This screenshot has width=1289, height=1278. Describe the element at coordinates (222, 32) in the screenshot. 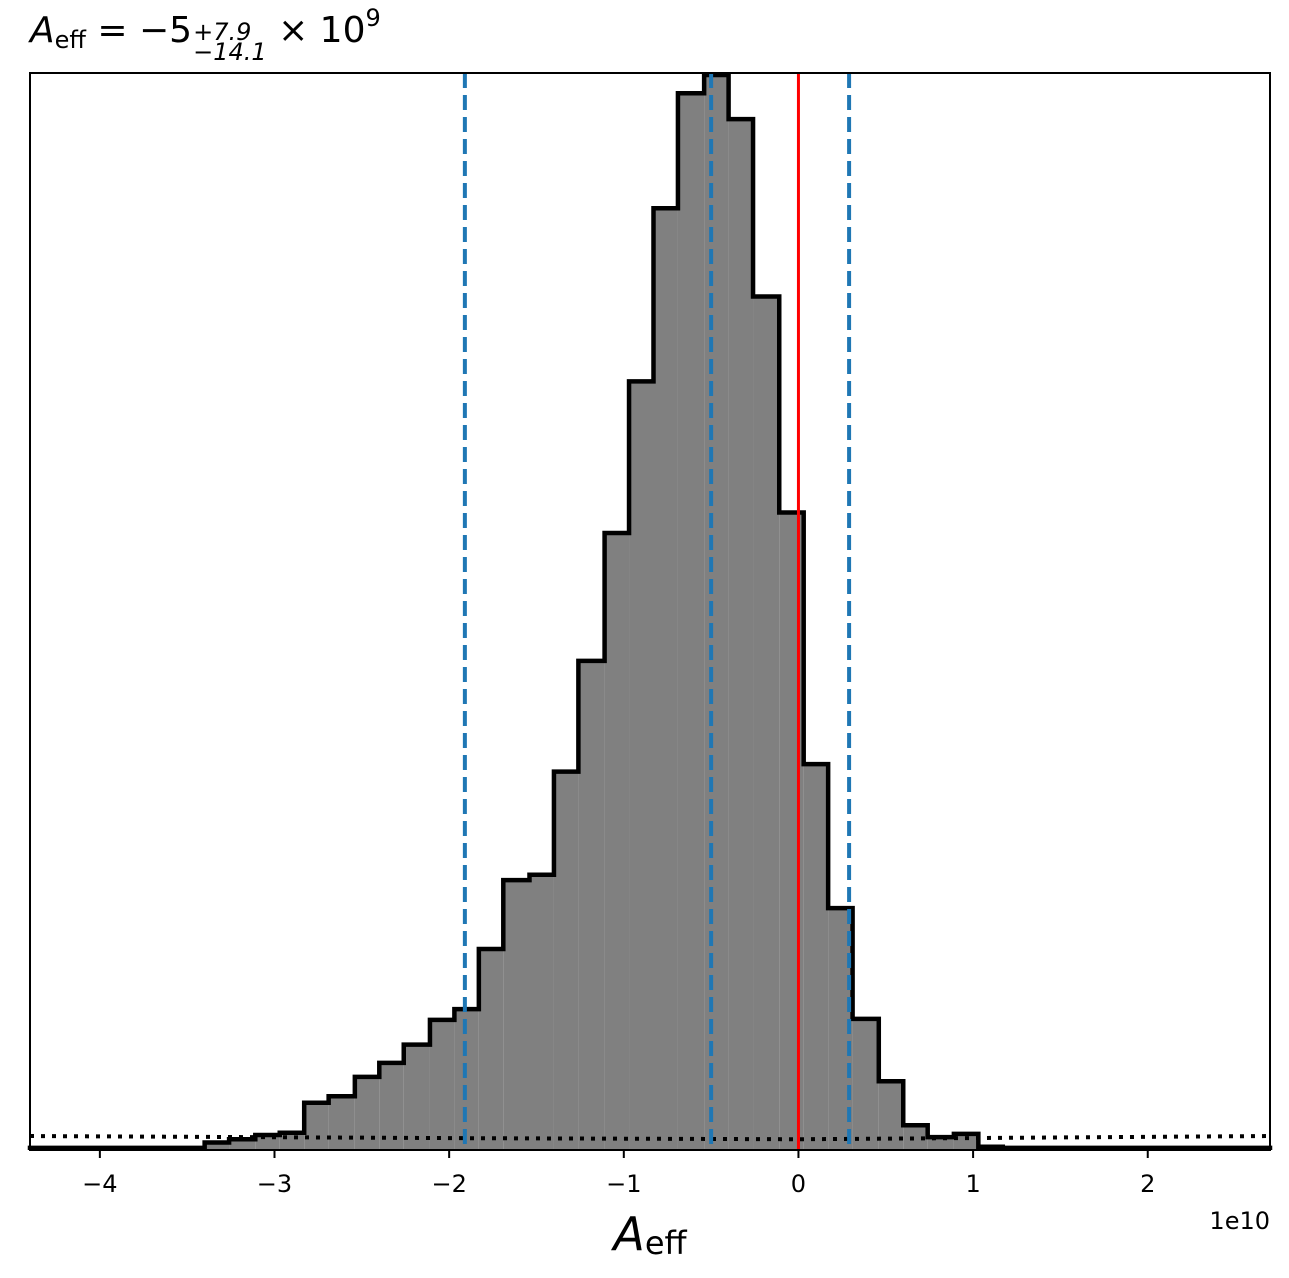

I see `title-upper-error: +7.9` at that location.